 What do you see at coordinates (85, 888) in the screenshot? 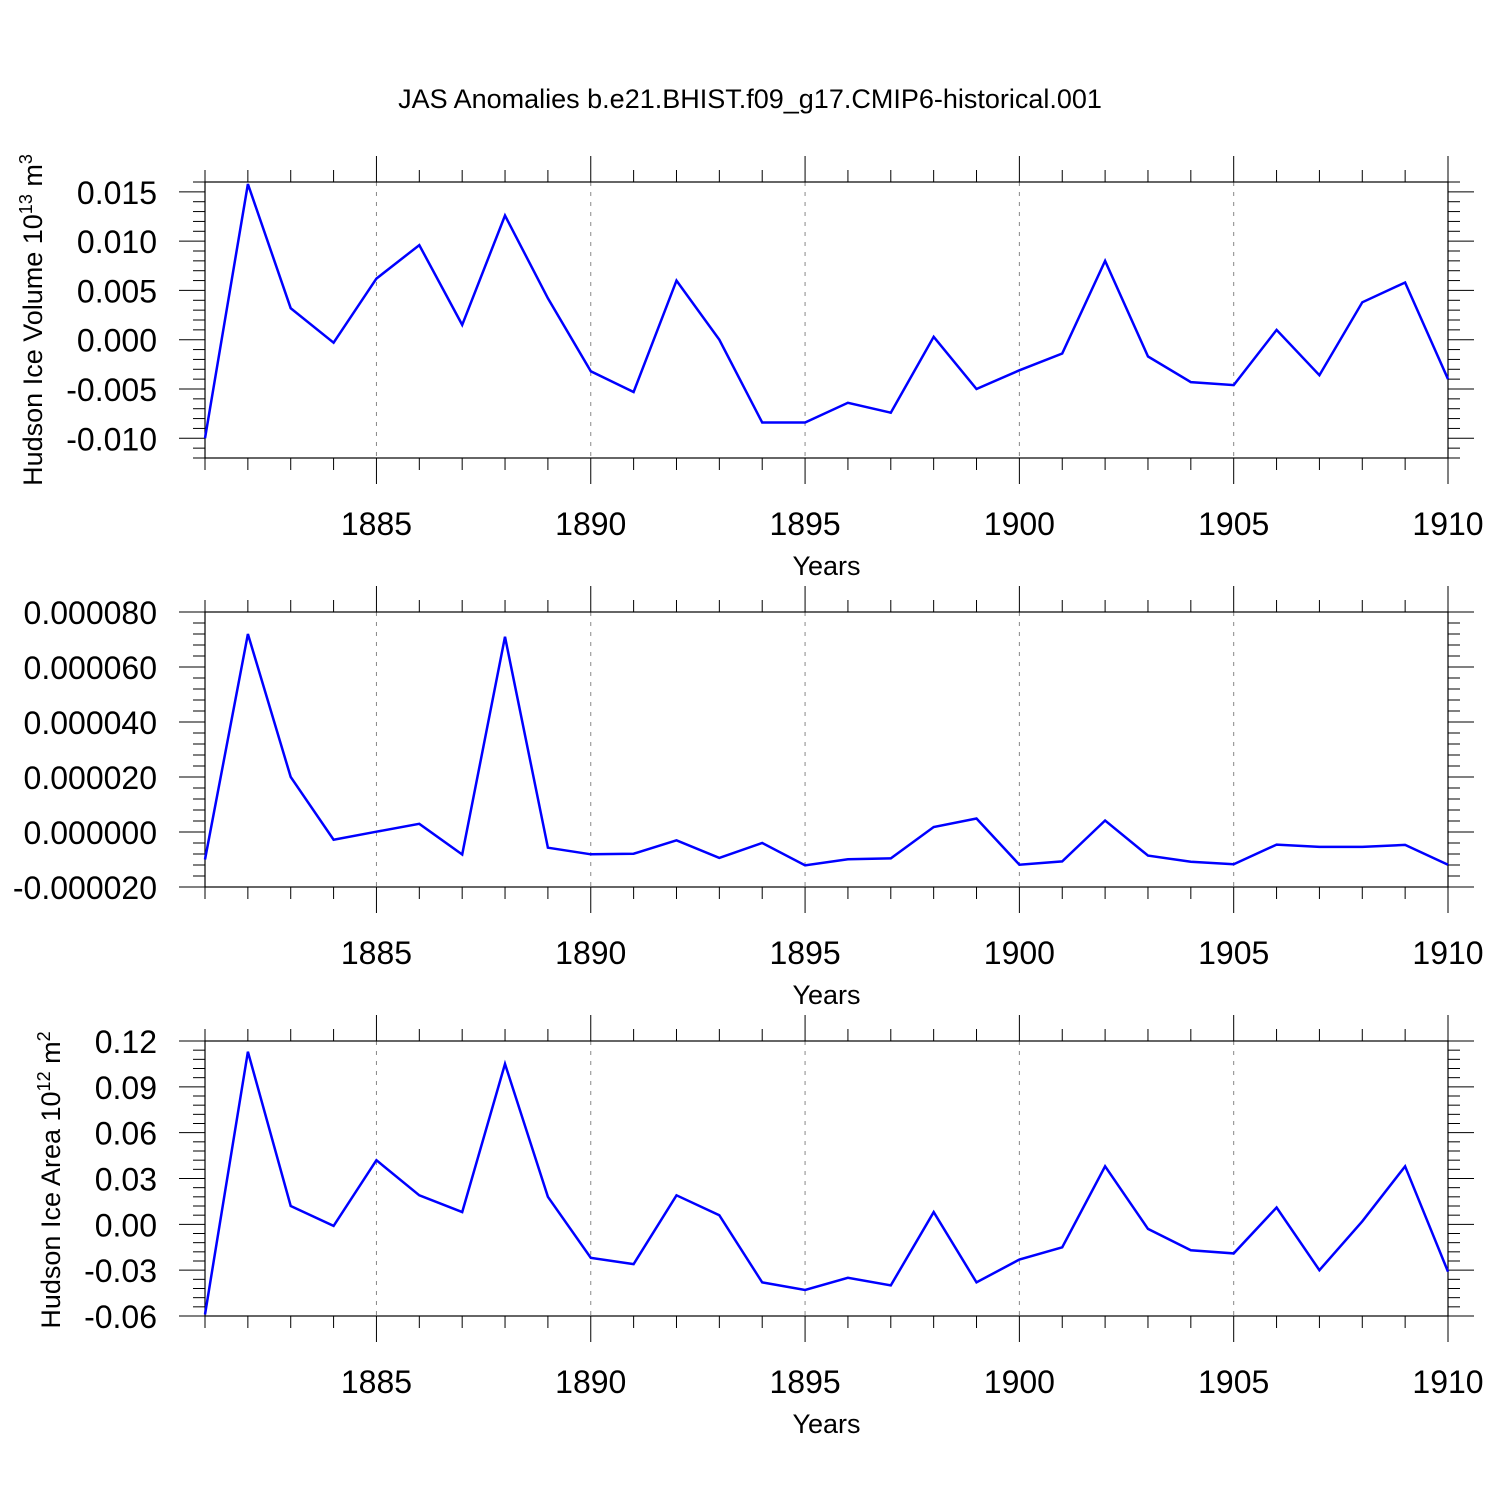
I see `y-tick-label: -0.000020` at bounding box center [85, 888].